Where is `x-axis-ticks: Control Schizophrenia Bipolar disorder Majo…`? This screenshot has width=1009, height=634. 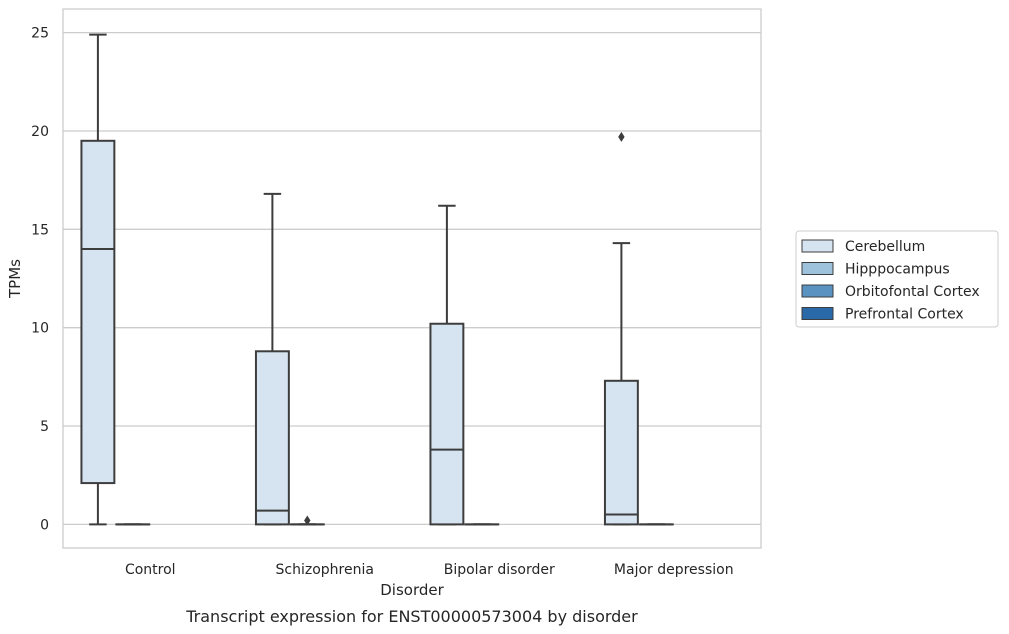 x-axis-ticks: Control Schizophrenia Bipolar disorder Majo… is located at coordinates (429, 570).